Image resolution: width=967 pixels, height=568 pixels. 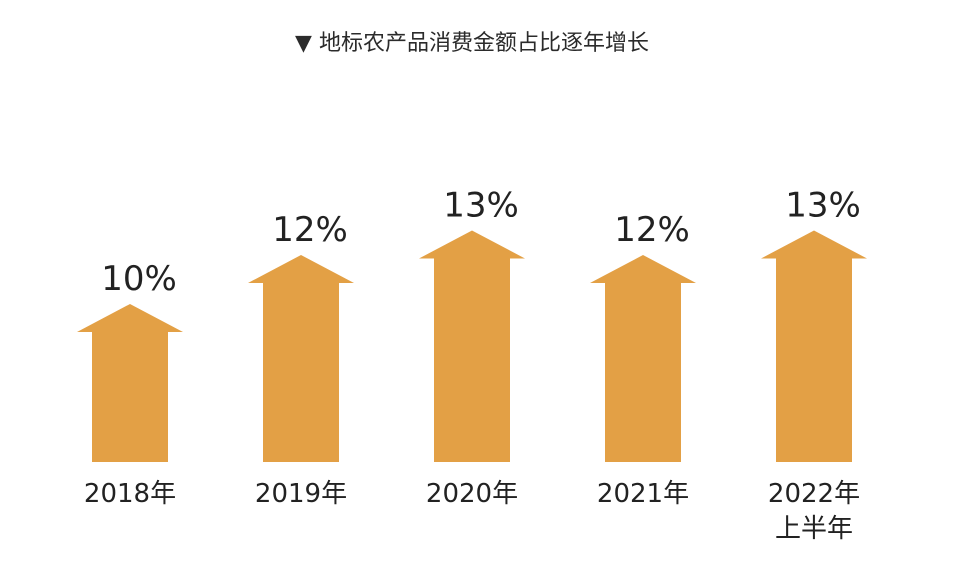 What do you see at coordinates (643, 494) in the screenshot?
I see `x-tick-label: 2021年` at bounding box center [643, 494].